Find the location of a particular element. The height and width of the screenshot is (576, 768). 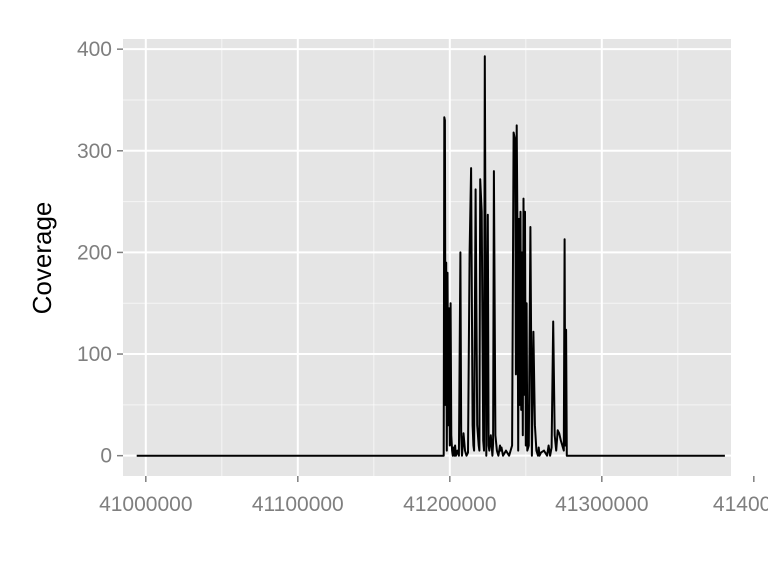

x-tick-label: 41300000 is located at coordinates (601, 504).